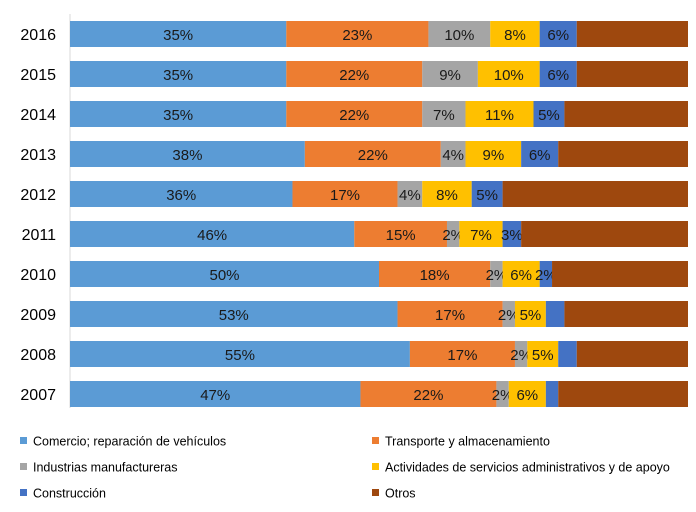 The height and width of the screenshot is (512, 696). Describe the element at coordinates (450, 75) in the screenshot. I see `data-label-2015-series-2: 9%` at that location.